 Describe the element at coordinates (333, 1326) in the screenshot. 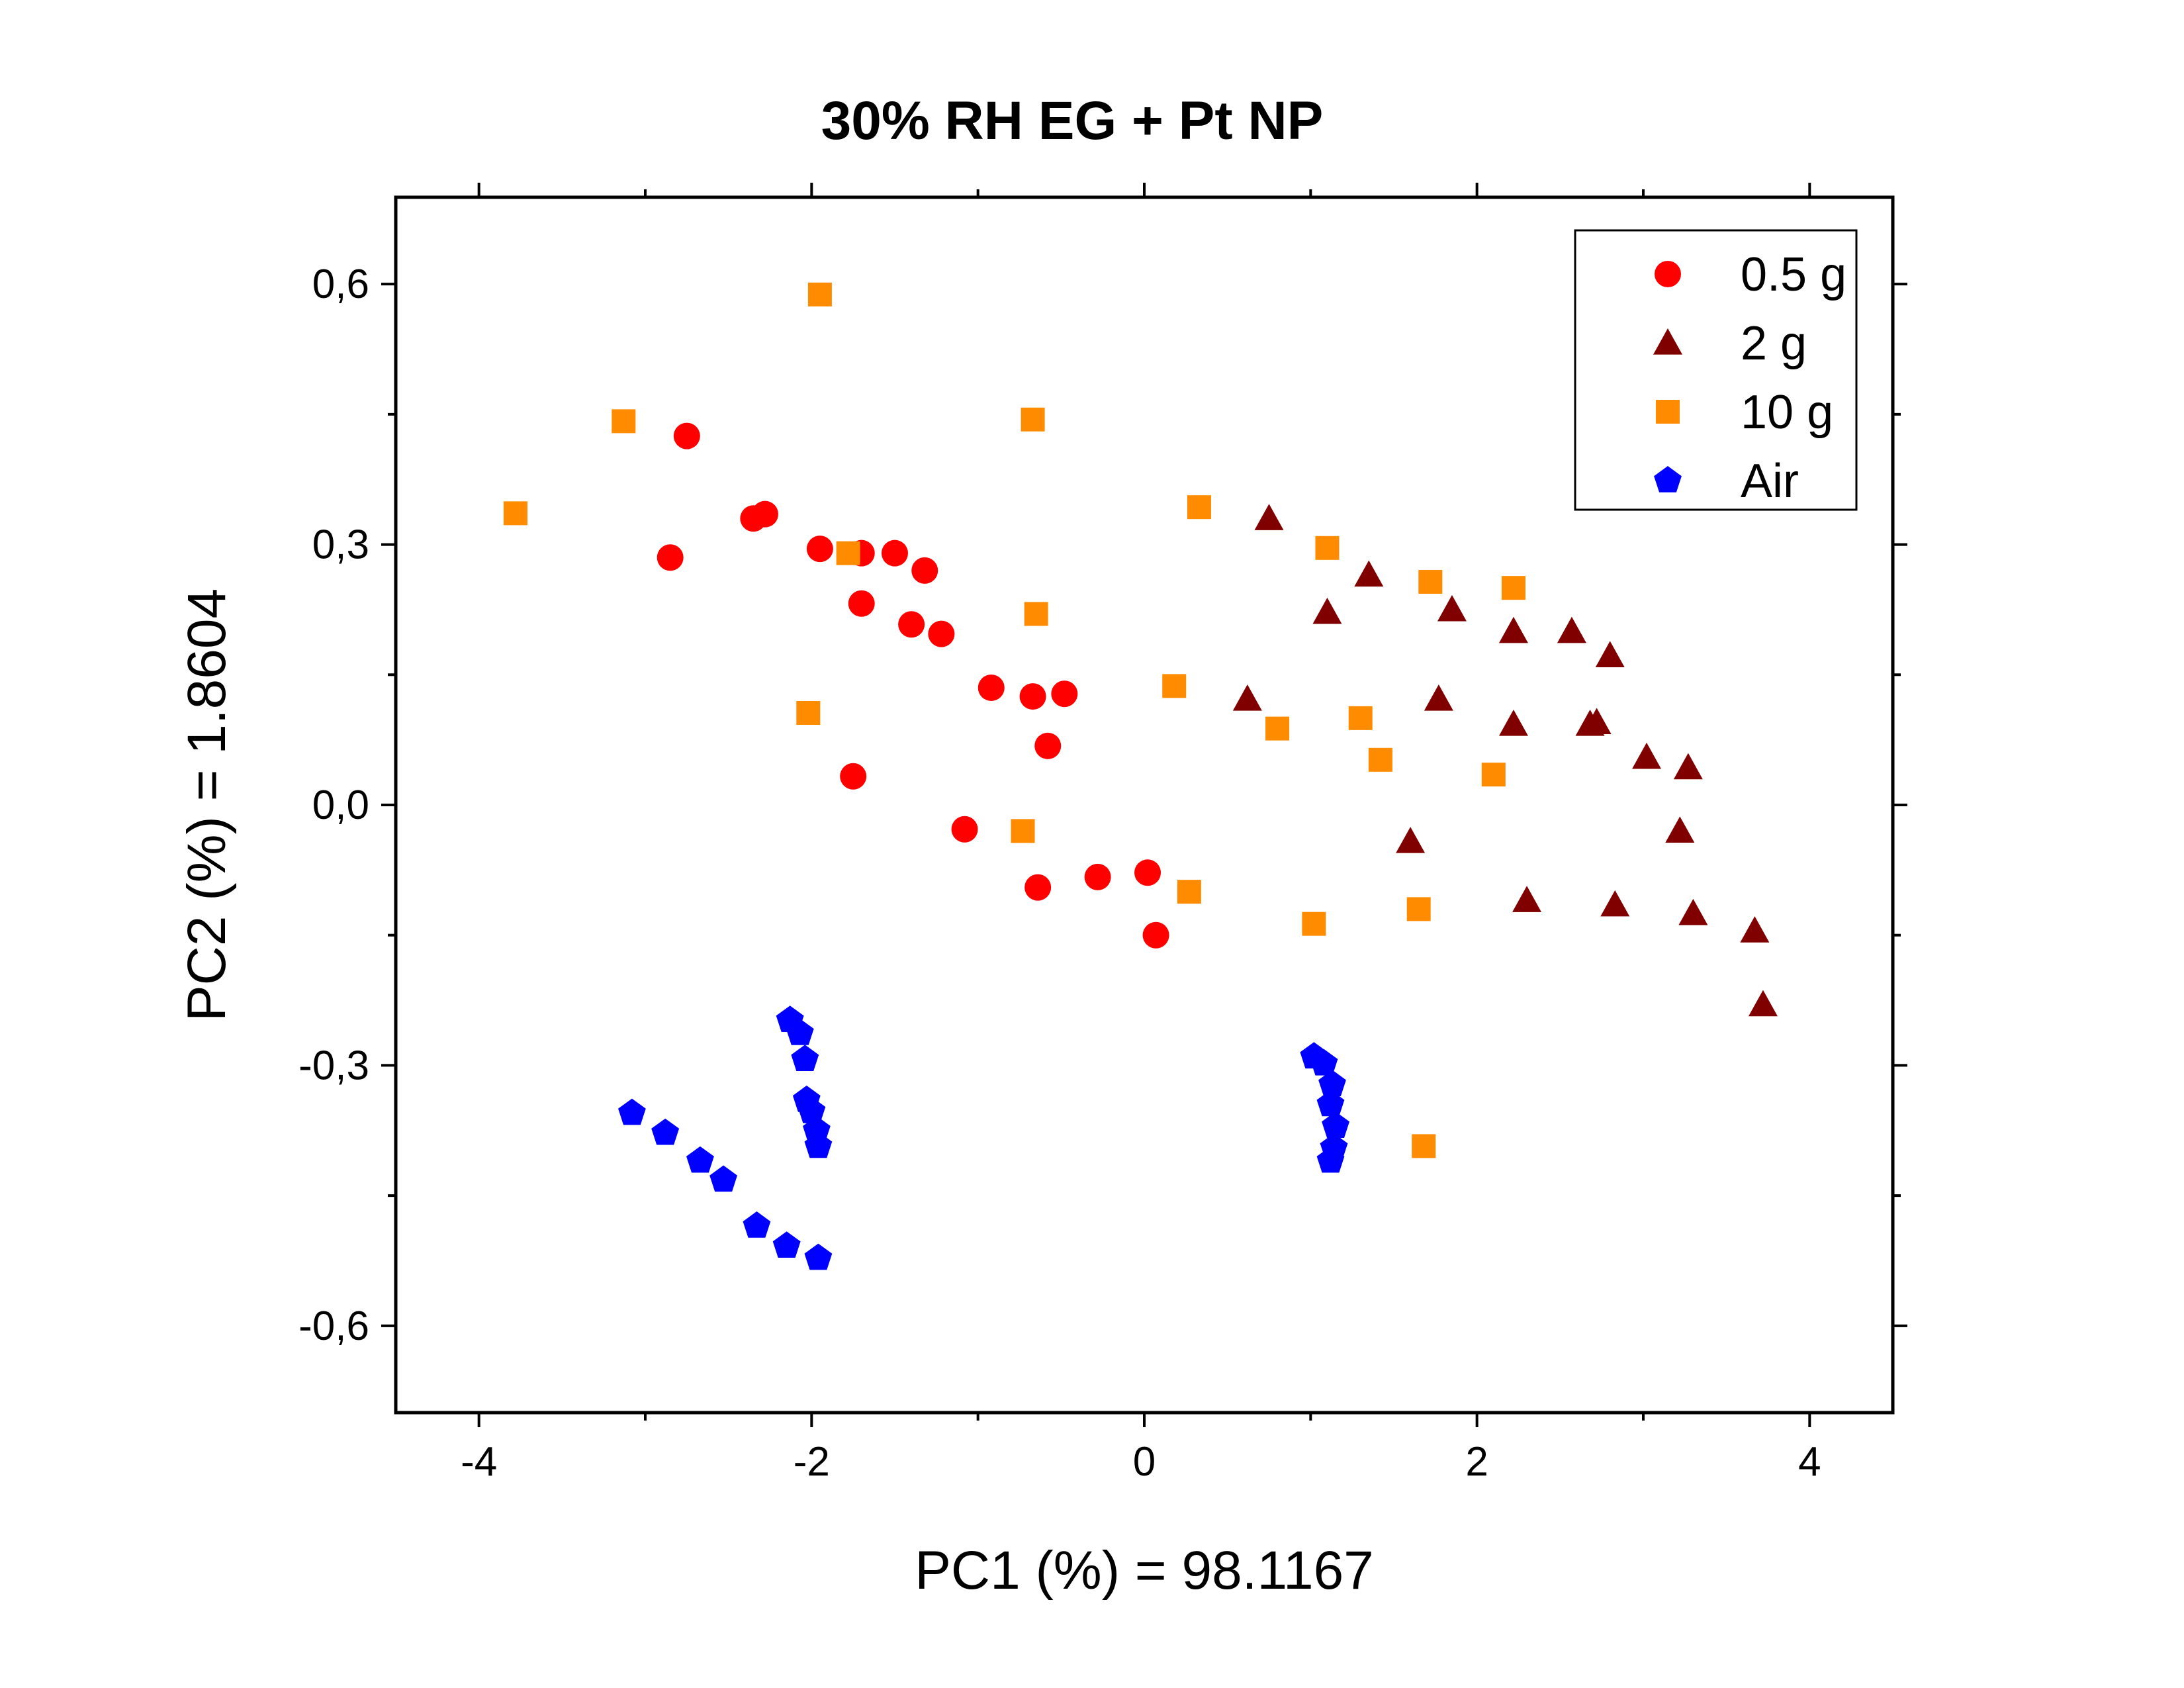

I see `y-tick-label: -0,6` at that location.